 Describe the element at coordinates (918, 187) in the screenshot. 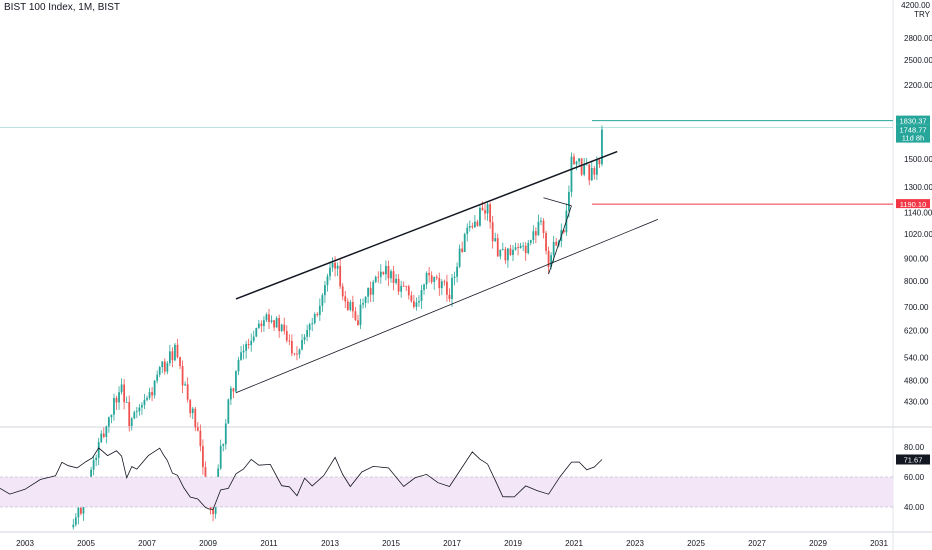

I see `price-tick-label: 1300.00` at that location.